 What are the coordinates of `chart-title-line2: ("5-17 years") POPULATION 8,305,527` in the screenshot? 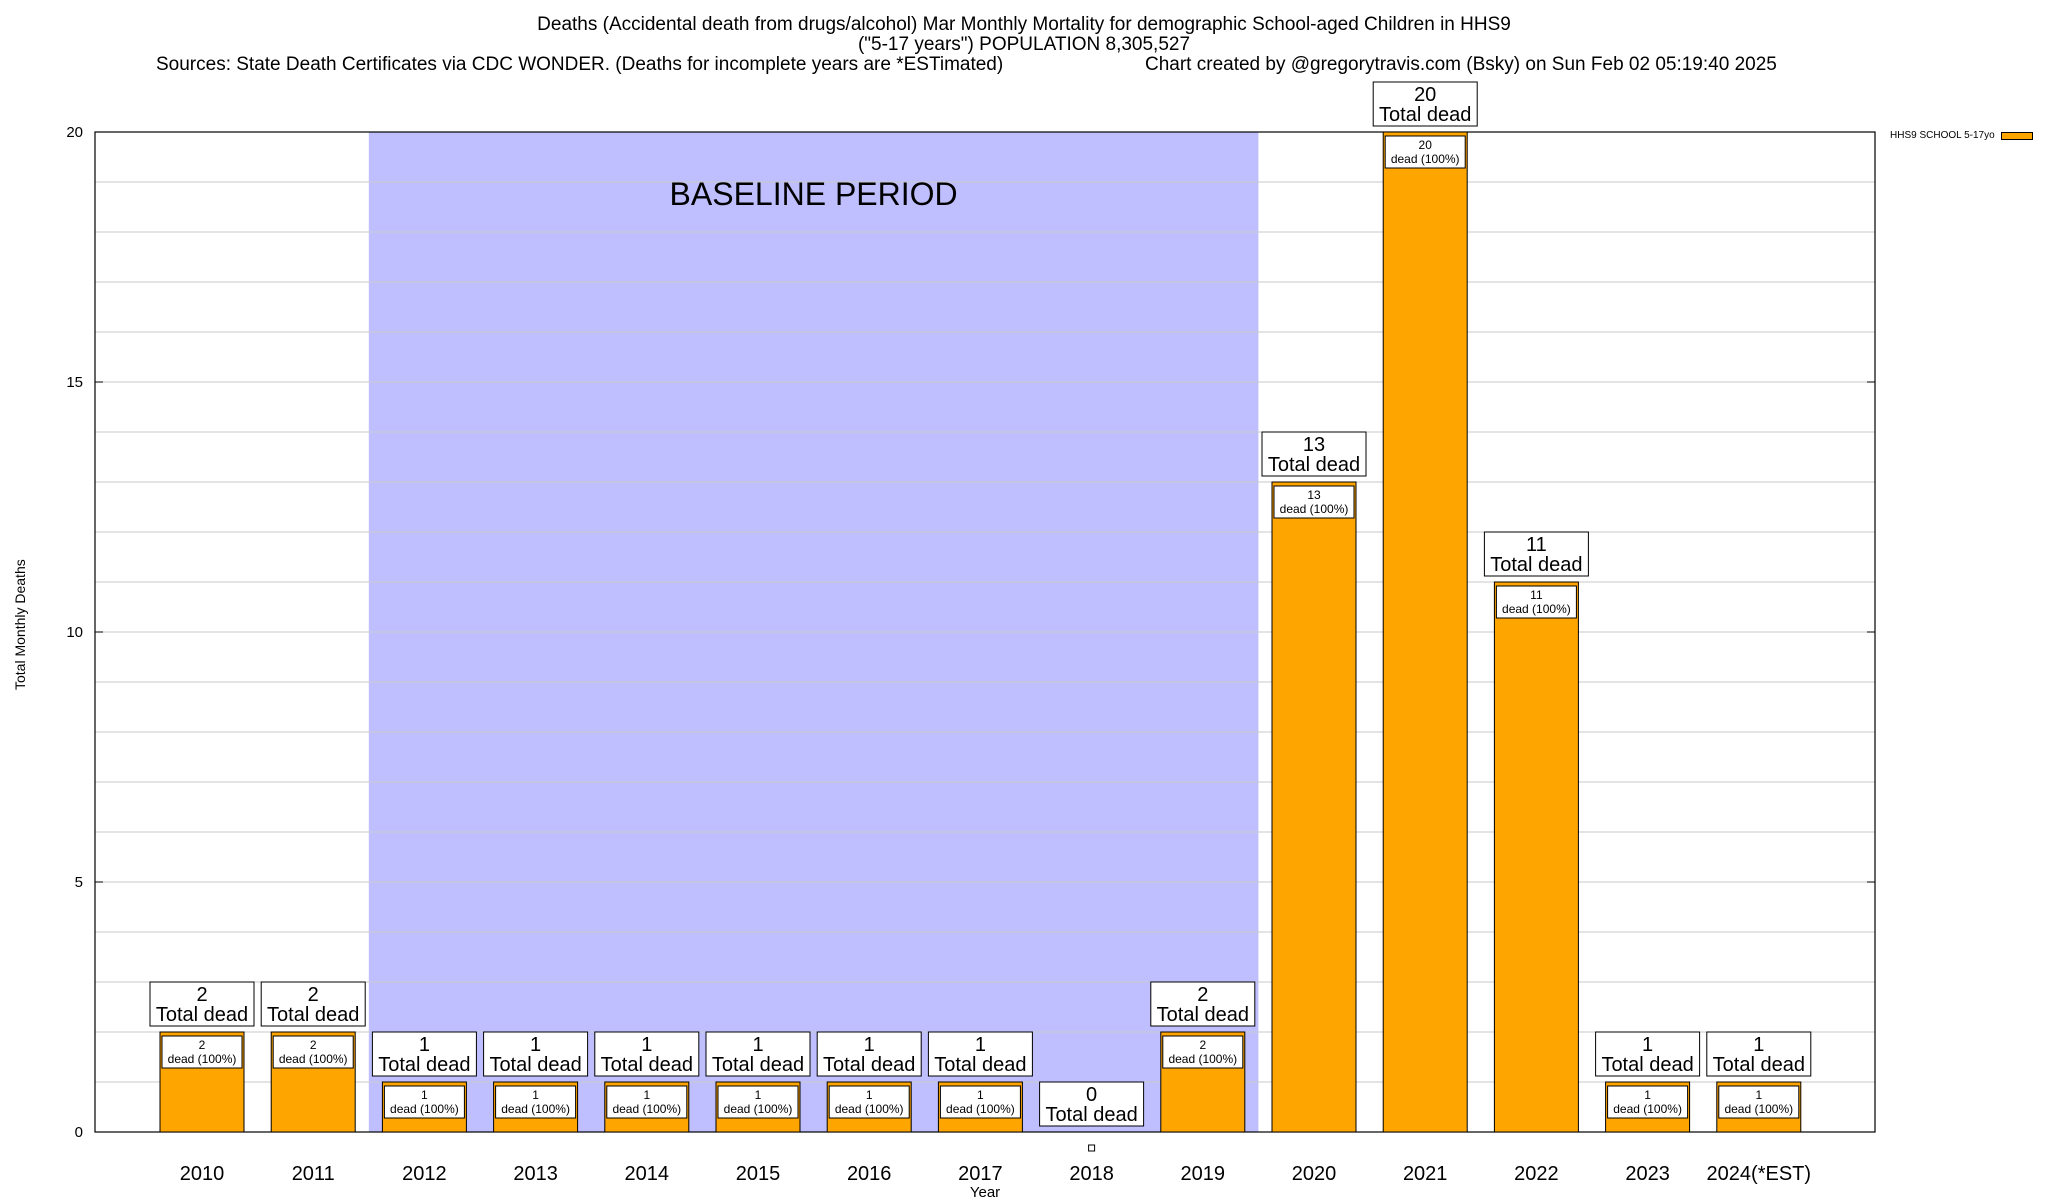 It's located at (1024, 44).